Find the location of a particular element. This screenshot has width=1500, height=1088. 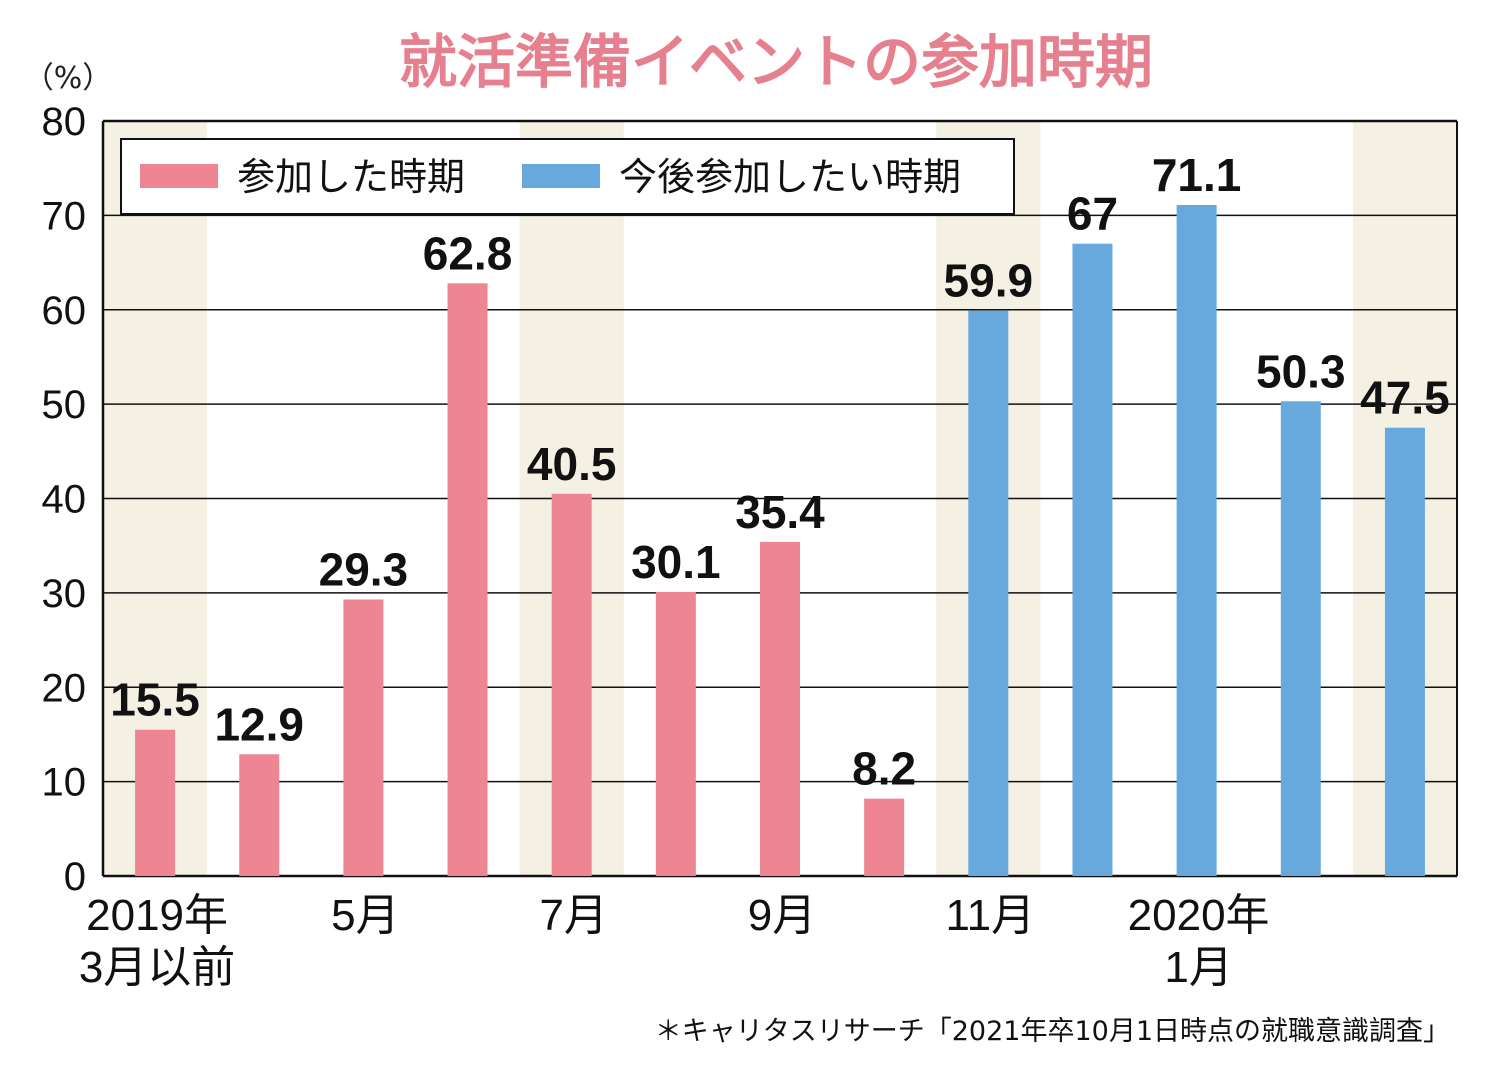

x-tick-line: 3月以前 is located at coordinates (157, 967).